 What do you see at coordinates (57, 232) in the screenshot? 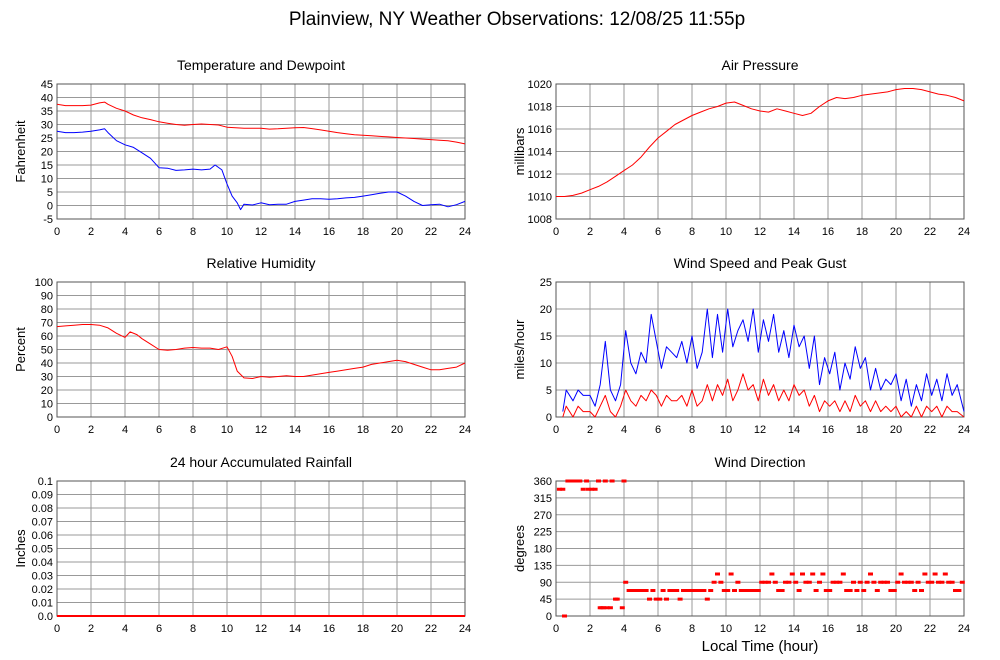
I see `temp-x-tick-label: 0` at bounding box center [57, 232].